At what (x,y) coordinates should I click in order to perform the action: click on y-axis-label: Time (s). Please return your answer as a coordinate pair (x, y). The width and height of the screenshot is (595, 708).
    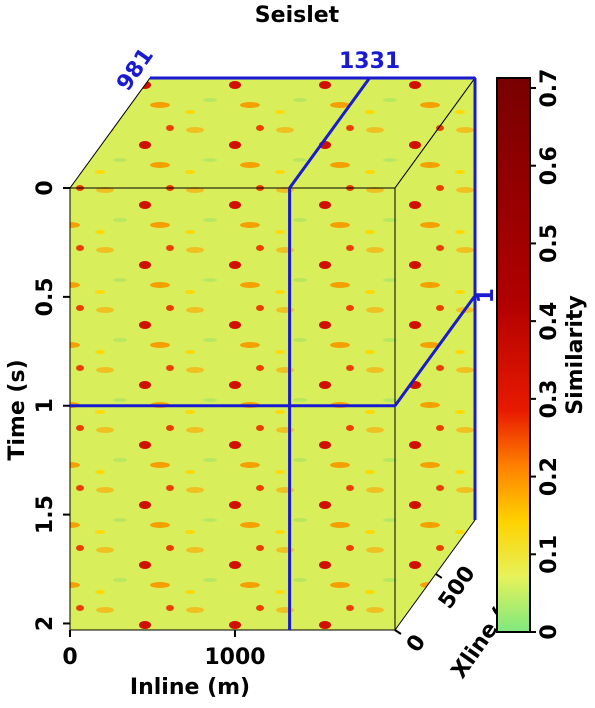
    Looking at the image, I should click on (17, 409).